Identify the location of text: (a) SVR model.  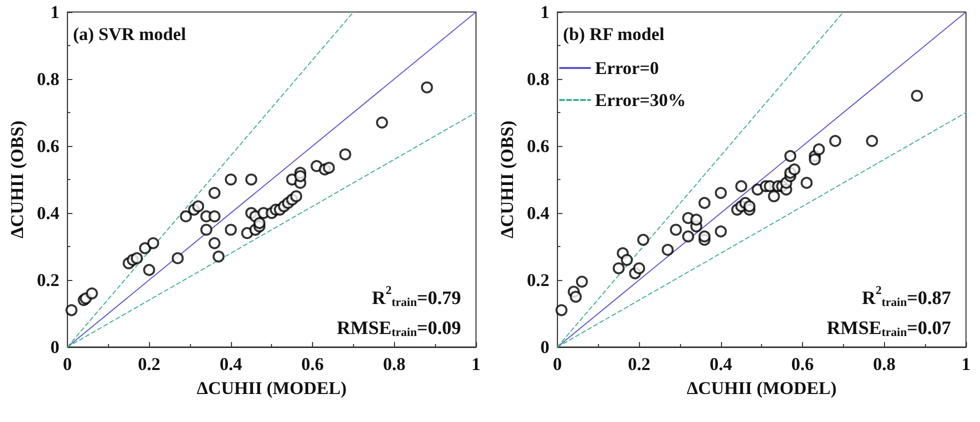
(129, 34).